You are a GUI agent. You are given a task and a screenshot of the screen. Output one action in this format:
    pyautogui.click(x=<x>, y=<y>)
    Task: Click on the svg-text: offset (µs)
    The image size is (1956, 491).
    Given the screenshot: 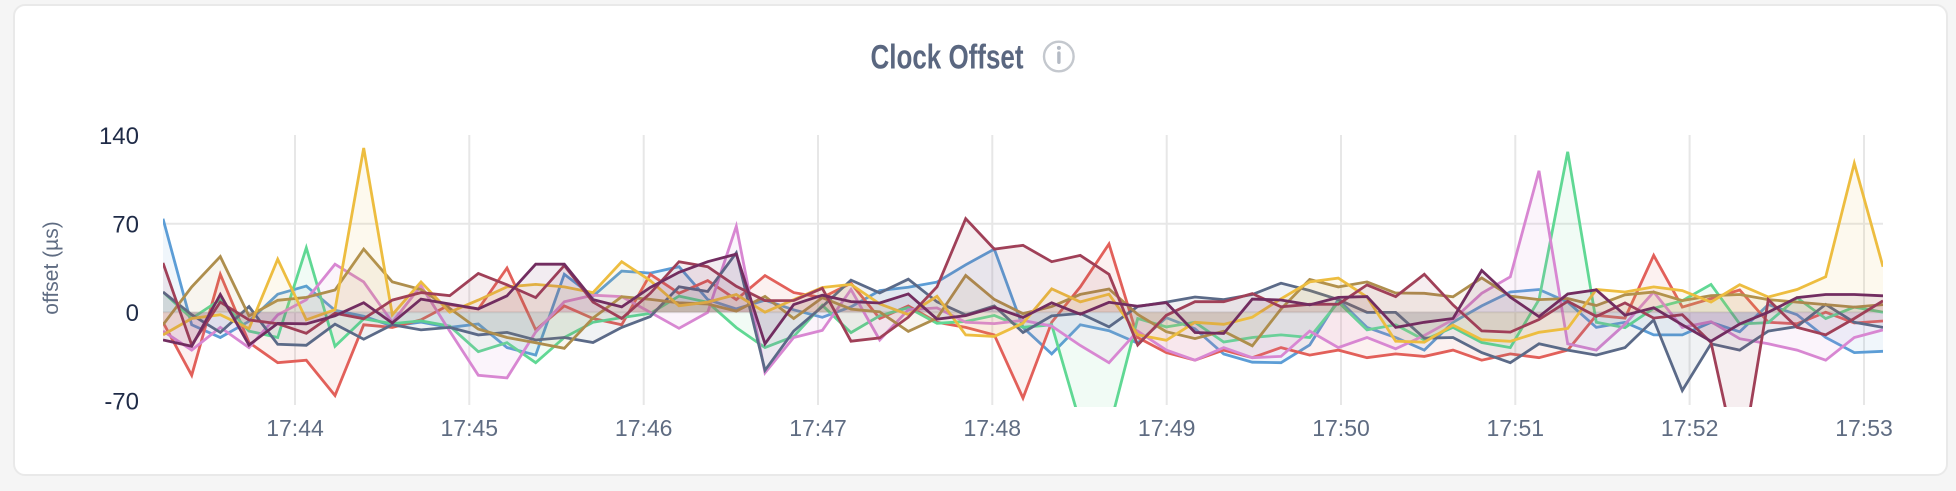 What is the action you would take?
    pyautogui.click(x=51, y=267)
    